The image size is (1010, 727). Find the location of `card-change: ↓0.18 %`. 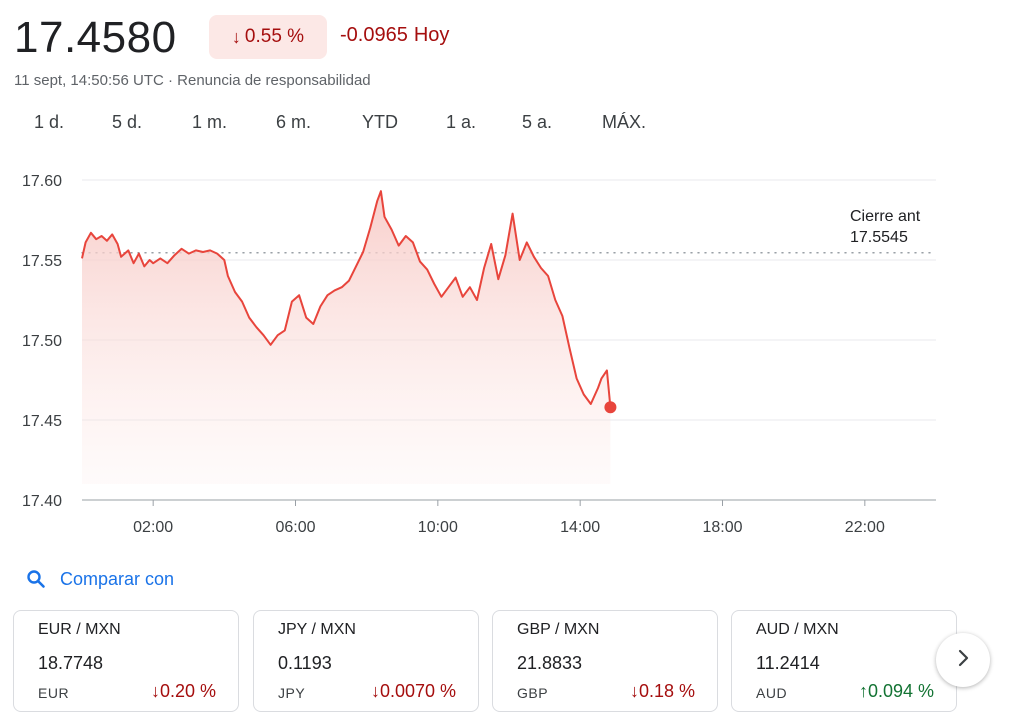

card-change: ↓0.18 % is located at coordinates (662, 691).